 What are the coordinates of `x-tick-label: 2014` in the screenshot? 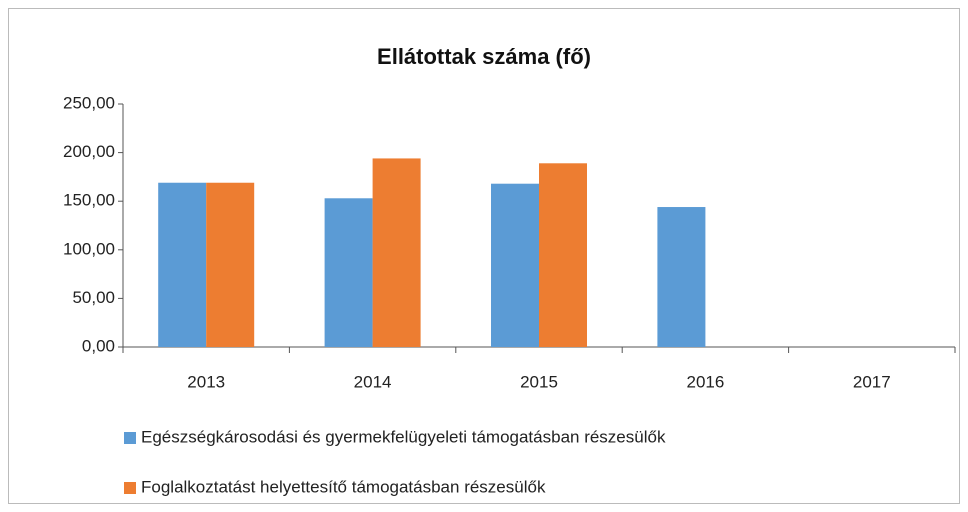 It's located at (373, 381).